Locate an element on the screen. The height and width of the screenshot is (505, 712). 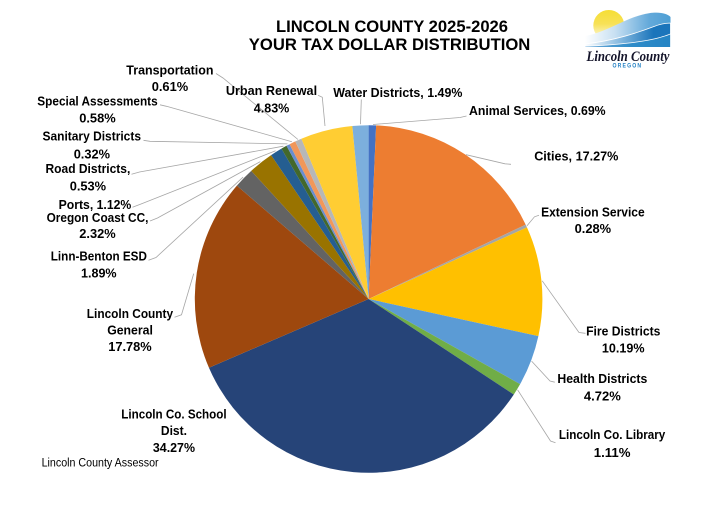
svg-text: 0.58% is located at coordinates (97, 118).